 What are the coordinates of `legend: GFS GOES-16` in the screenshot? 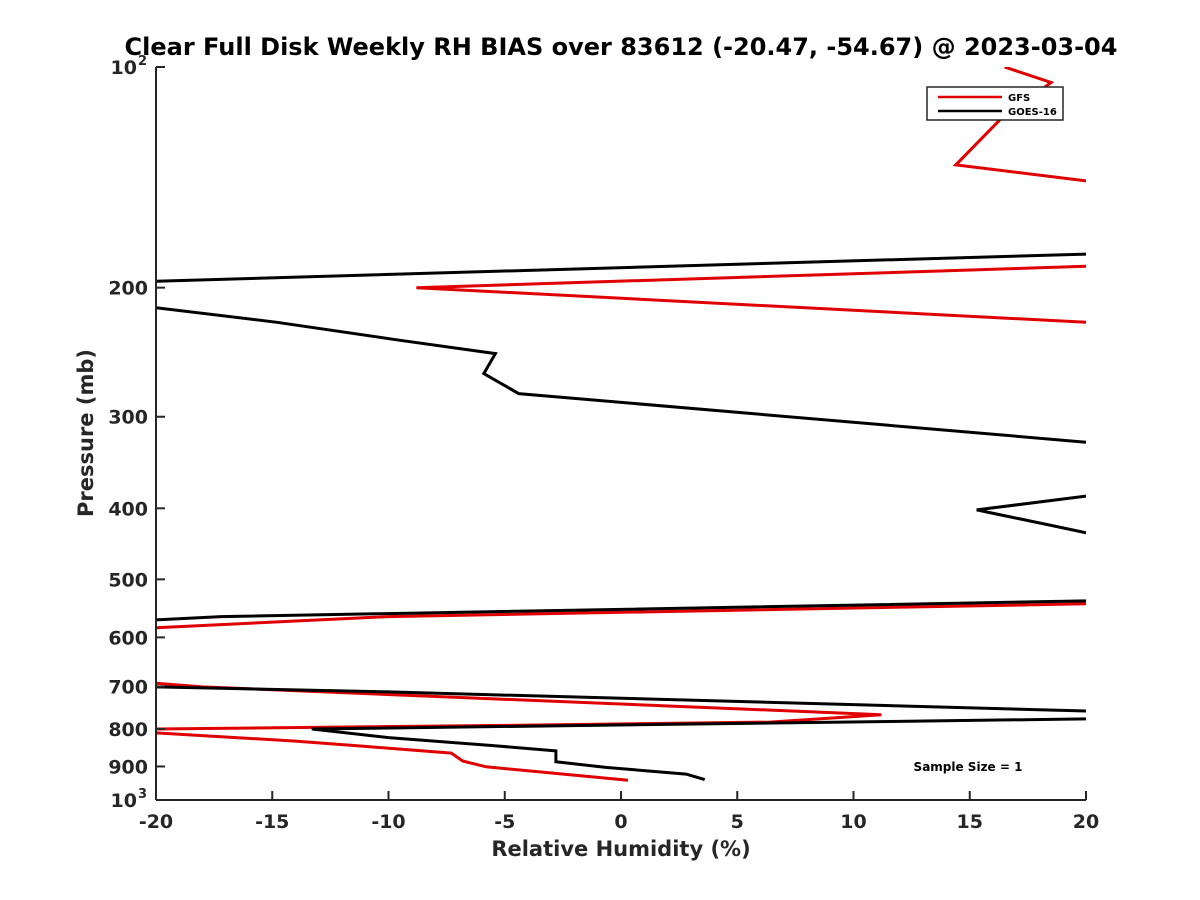 It's located at (995, 103).